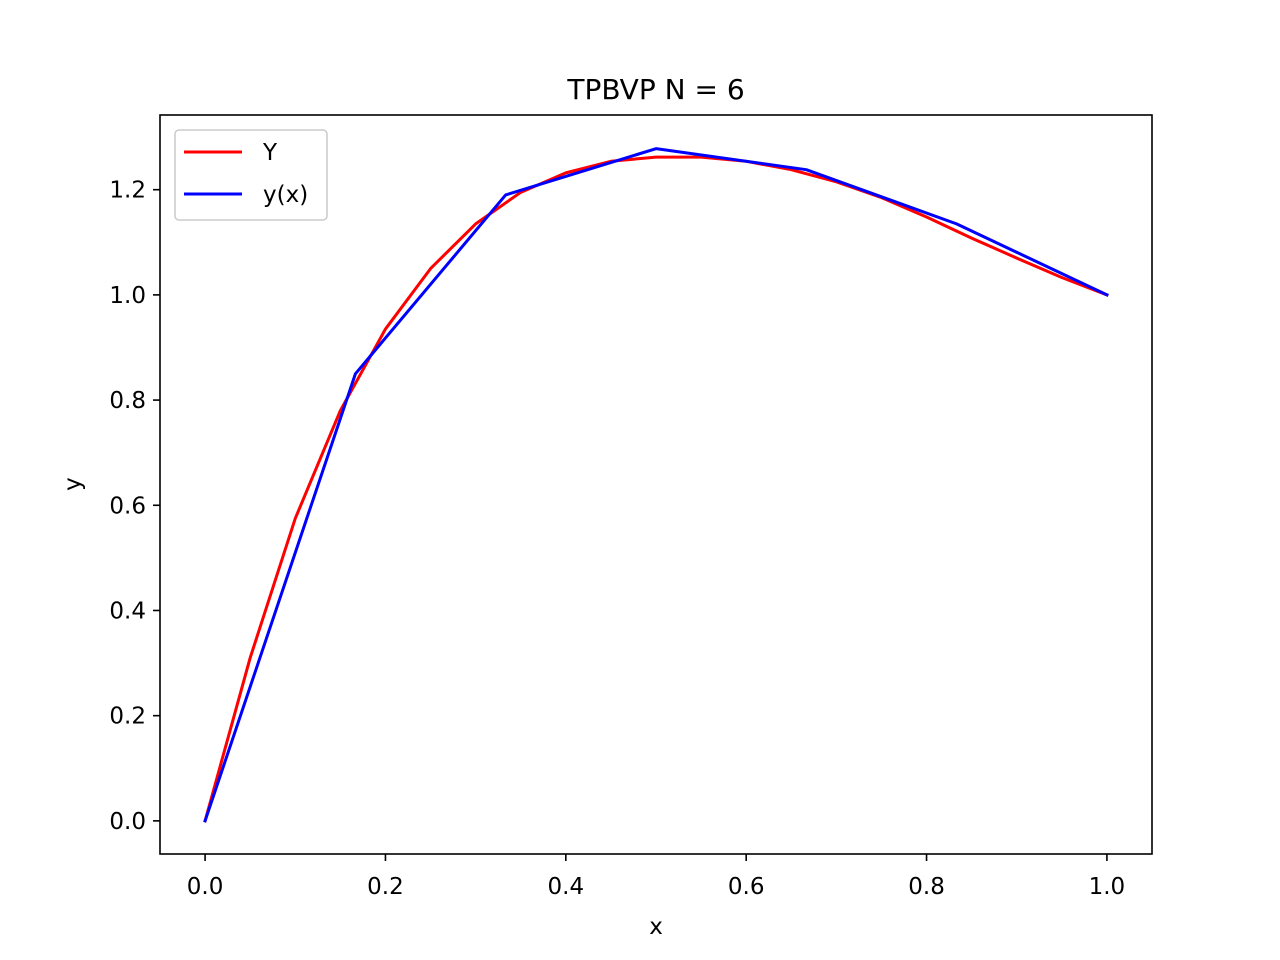 This screenshot has height=960, width=1280. I want to click on x-tick-label: 0.6, so click(746, 887).